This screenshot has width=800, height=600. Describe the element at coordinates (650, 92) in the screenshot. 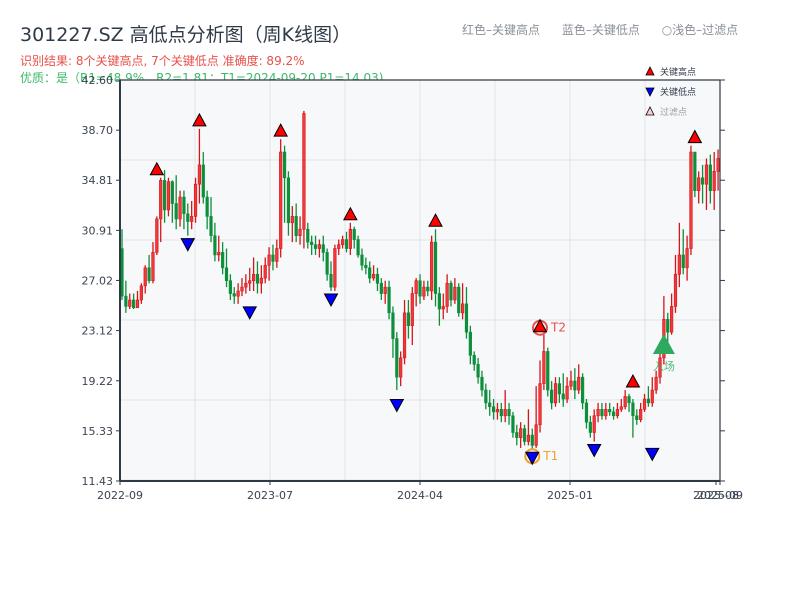

I see `legend-triangle-down-icon` at that location.